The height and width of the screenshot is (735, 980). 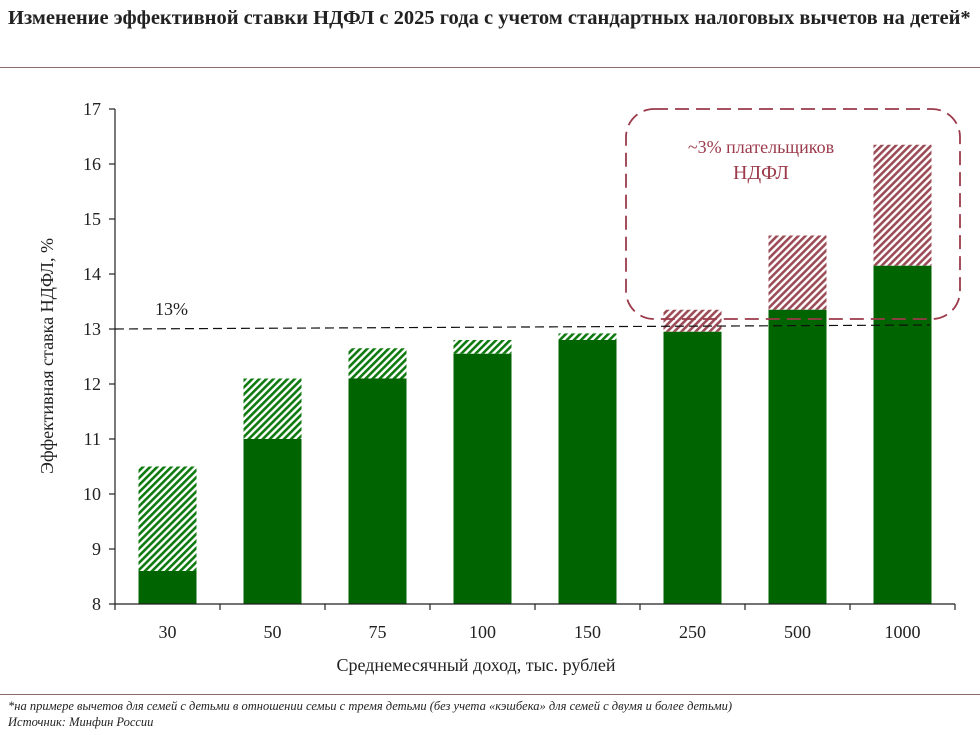 I want to click on annotation-box, so click(x=793, y=214).